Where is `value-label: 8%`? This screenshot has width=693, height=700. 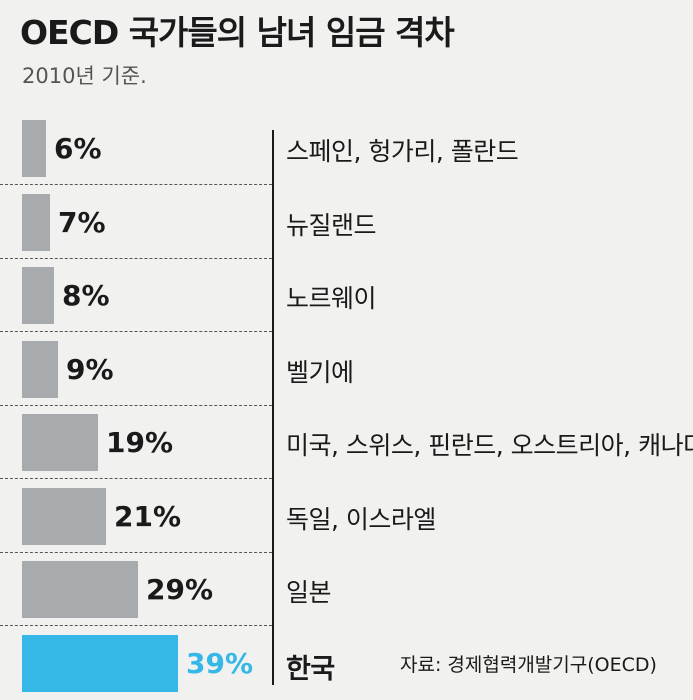 value-label: 8% is located at coordinates (86, 295).